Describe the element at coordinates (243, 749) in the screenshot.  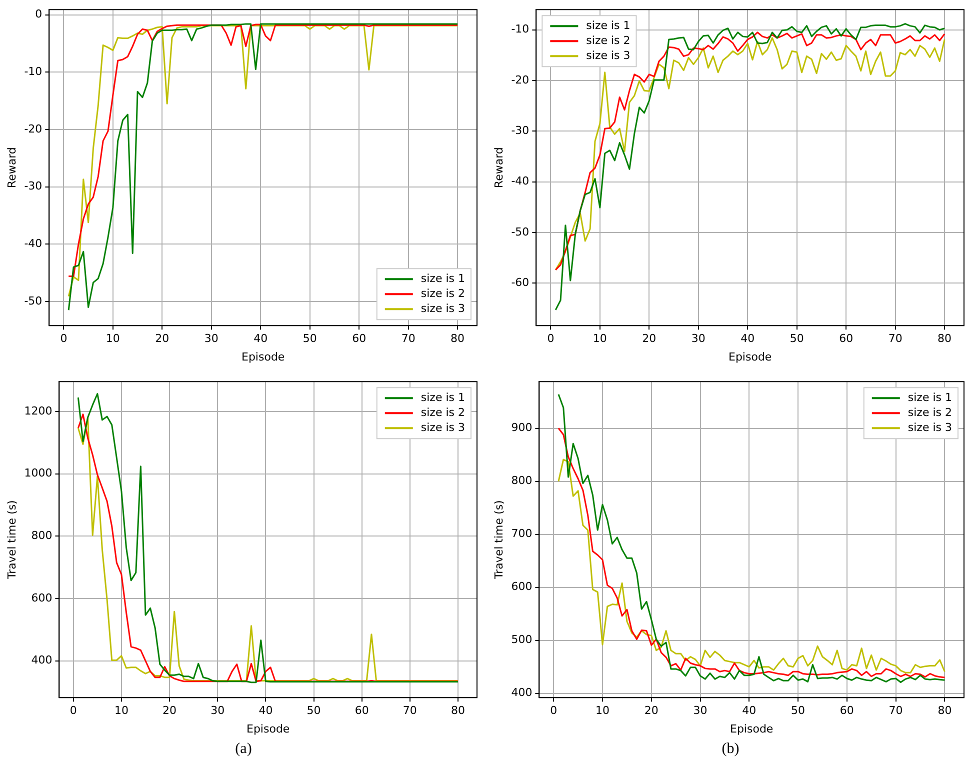
I see `text: (a)` at that location.